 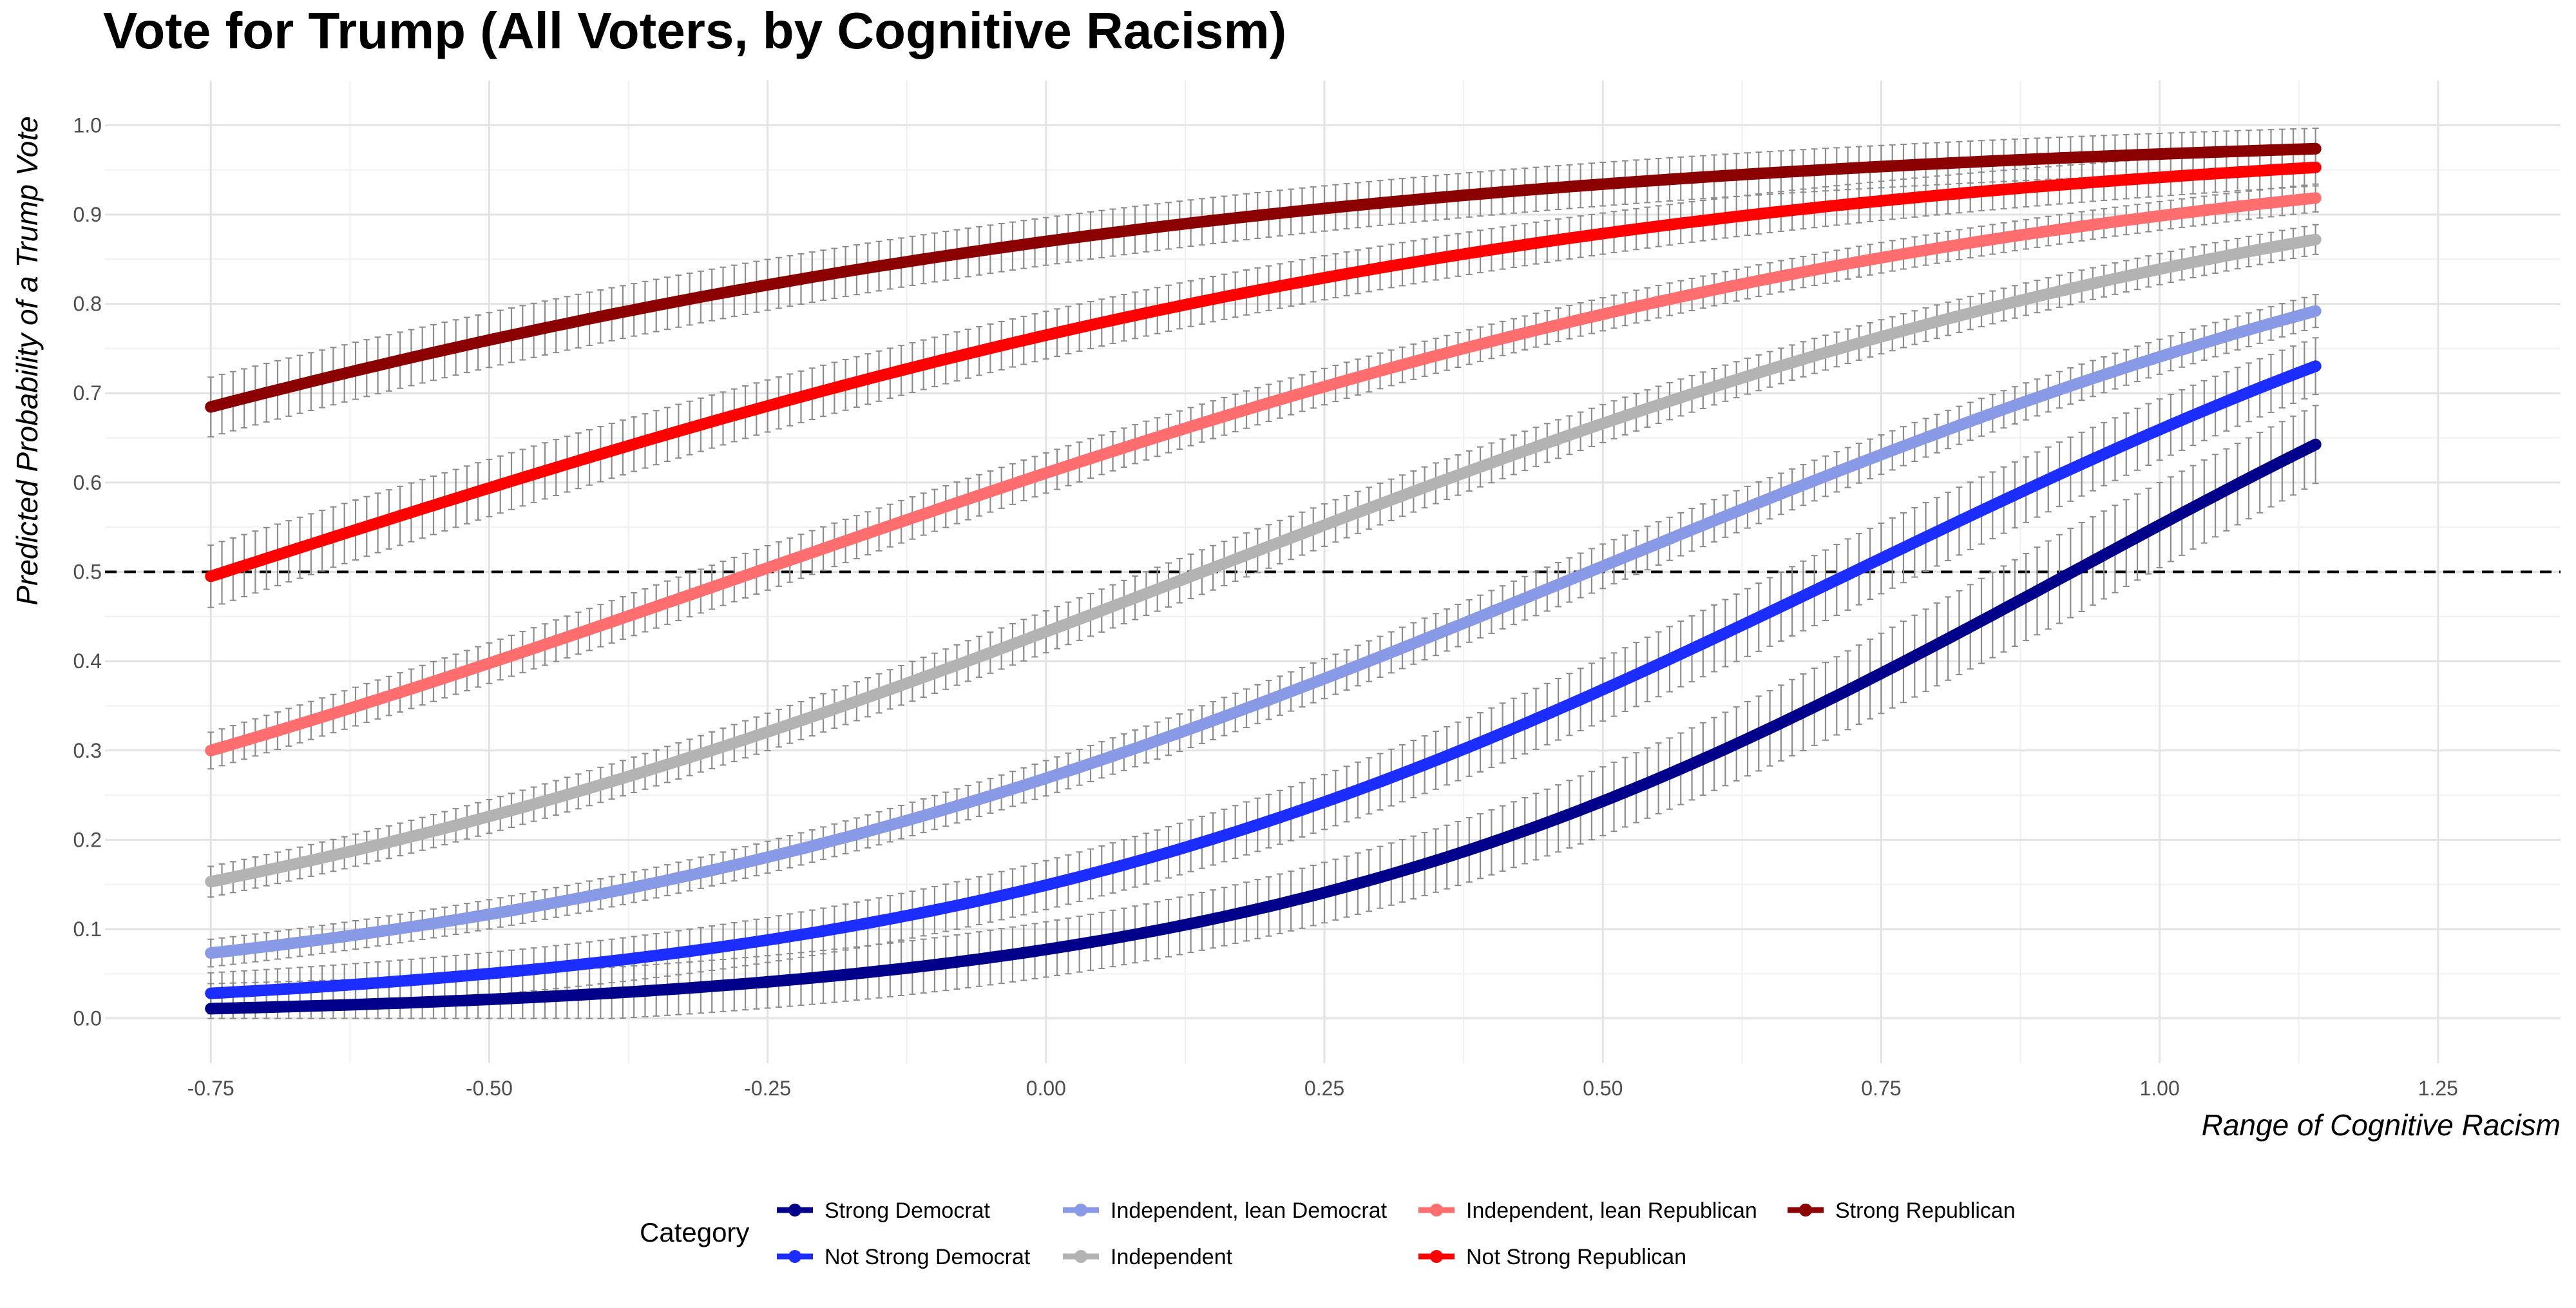 I want to click on x-tick-labels: -0.75 -0.50 -0.25 0.00 0.25 0.50 0.75 1.00 1.25, so click(x=1322, y=1088).